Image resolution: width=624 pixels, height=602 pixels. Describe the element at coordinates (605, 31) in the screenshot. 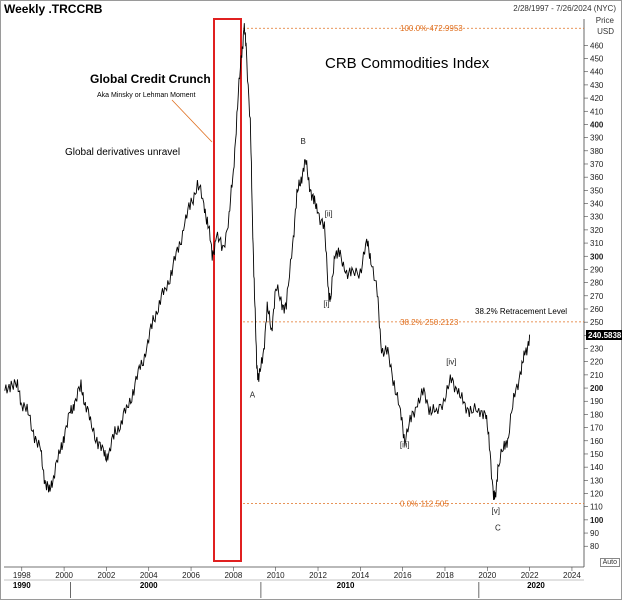

I see `currency-label: USD` at that location.